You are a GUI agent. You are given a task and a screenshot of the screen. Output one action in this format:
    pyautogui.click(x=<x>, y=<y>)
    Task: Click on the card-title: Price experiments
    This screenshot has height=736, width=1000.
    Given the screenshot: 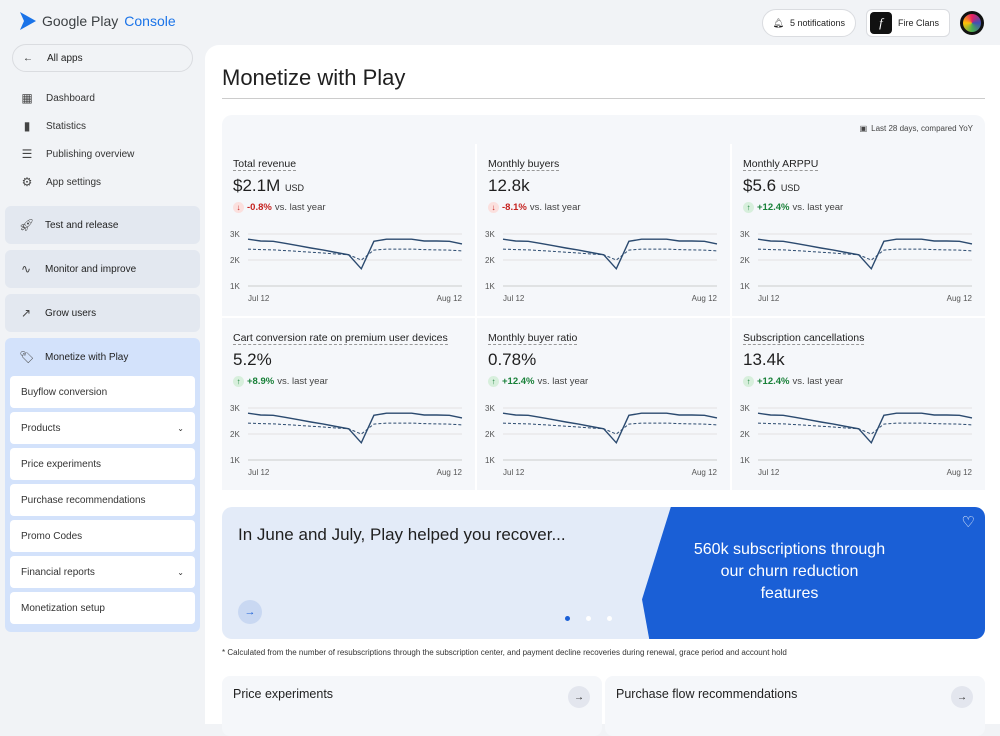 What is the action you would take?
    pyautogui.click(x=283, y=694)
    